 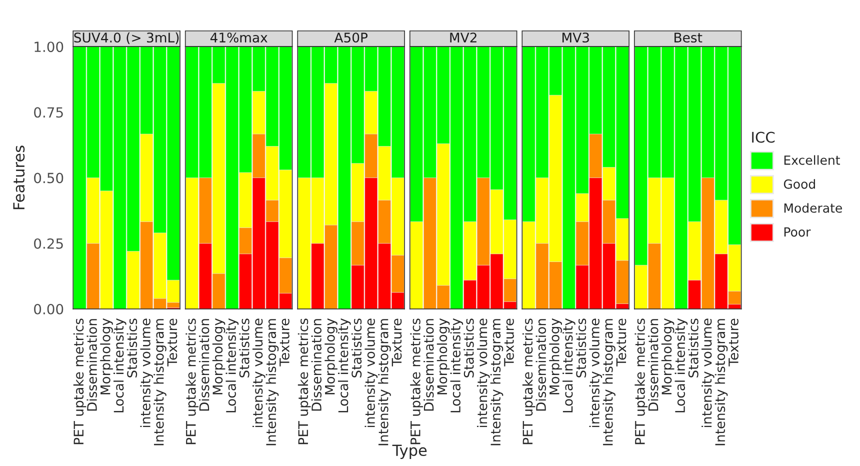 What do you see at coordinates (813, 208) in the screenshot?
I see `legend-label: Moderate` at bounding box center [813, 208].